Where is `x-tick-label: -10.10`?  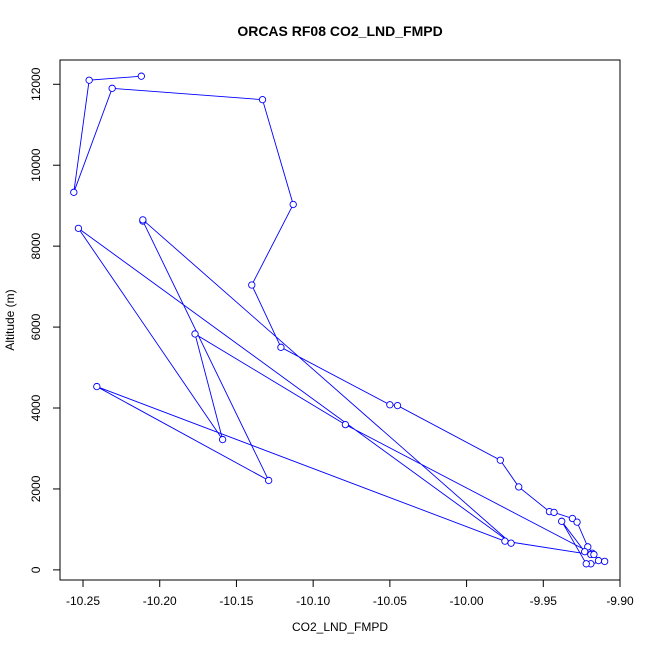
x-tick-label: -10.10 is located at coordinates (313, 601).